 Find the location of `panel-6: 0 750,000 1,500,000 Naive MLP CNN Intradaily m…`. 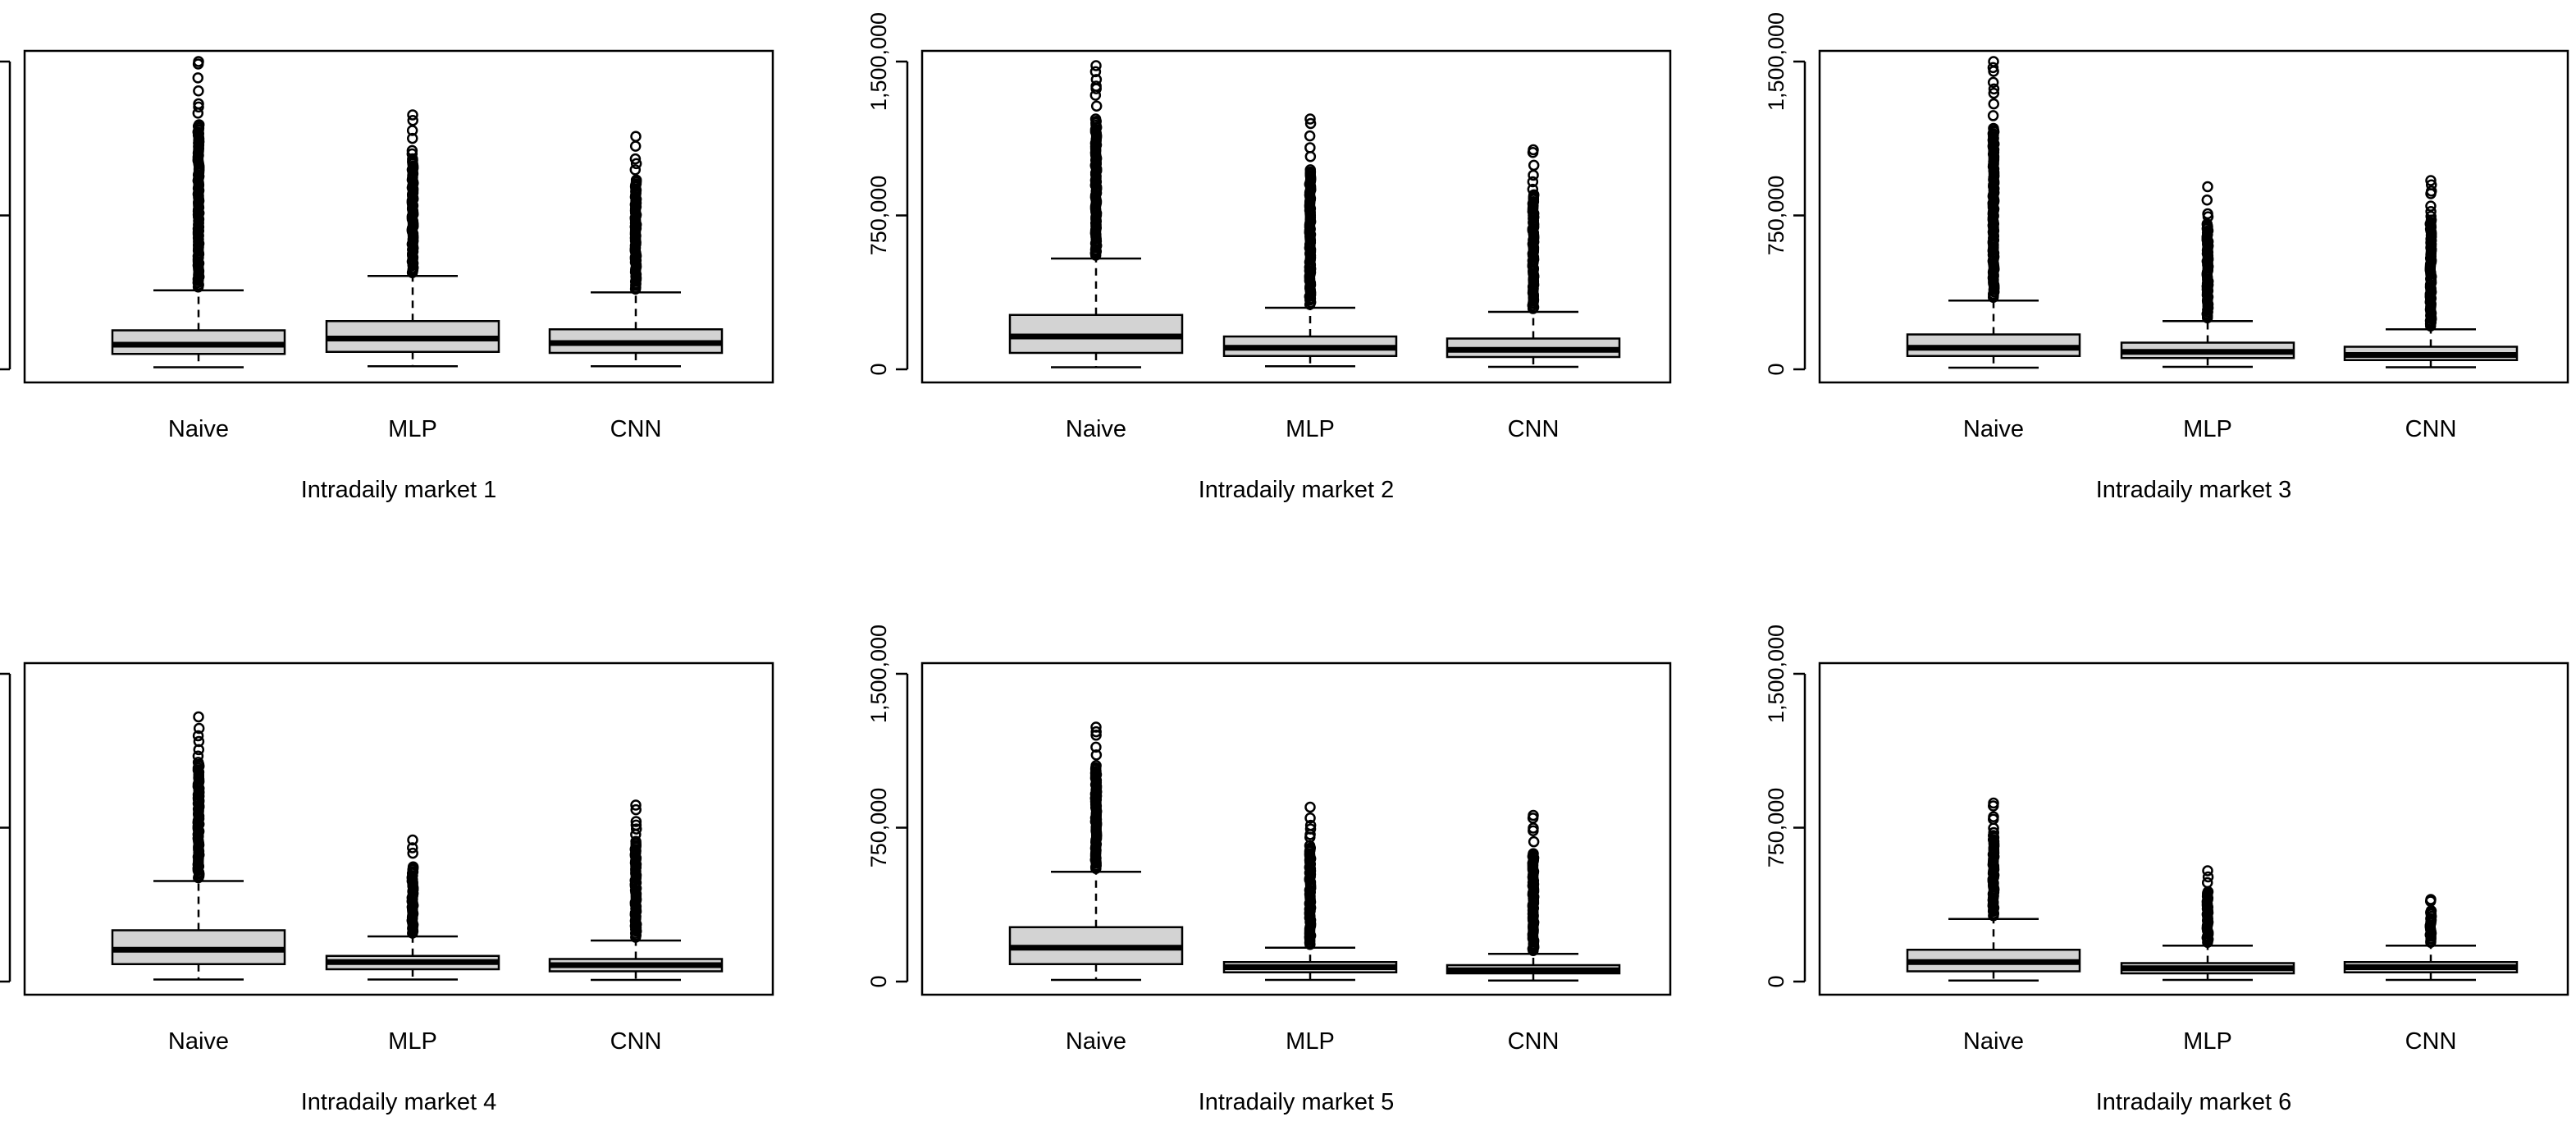

panel-6: 0 750,000 1,500,000 Naive MLP CNN Intradaily m… is located at coordinates (2167, 870).